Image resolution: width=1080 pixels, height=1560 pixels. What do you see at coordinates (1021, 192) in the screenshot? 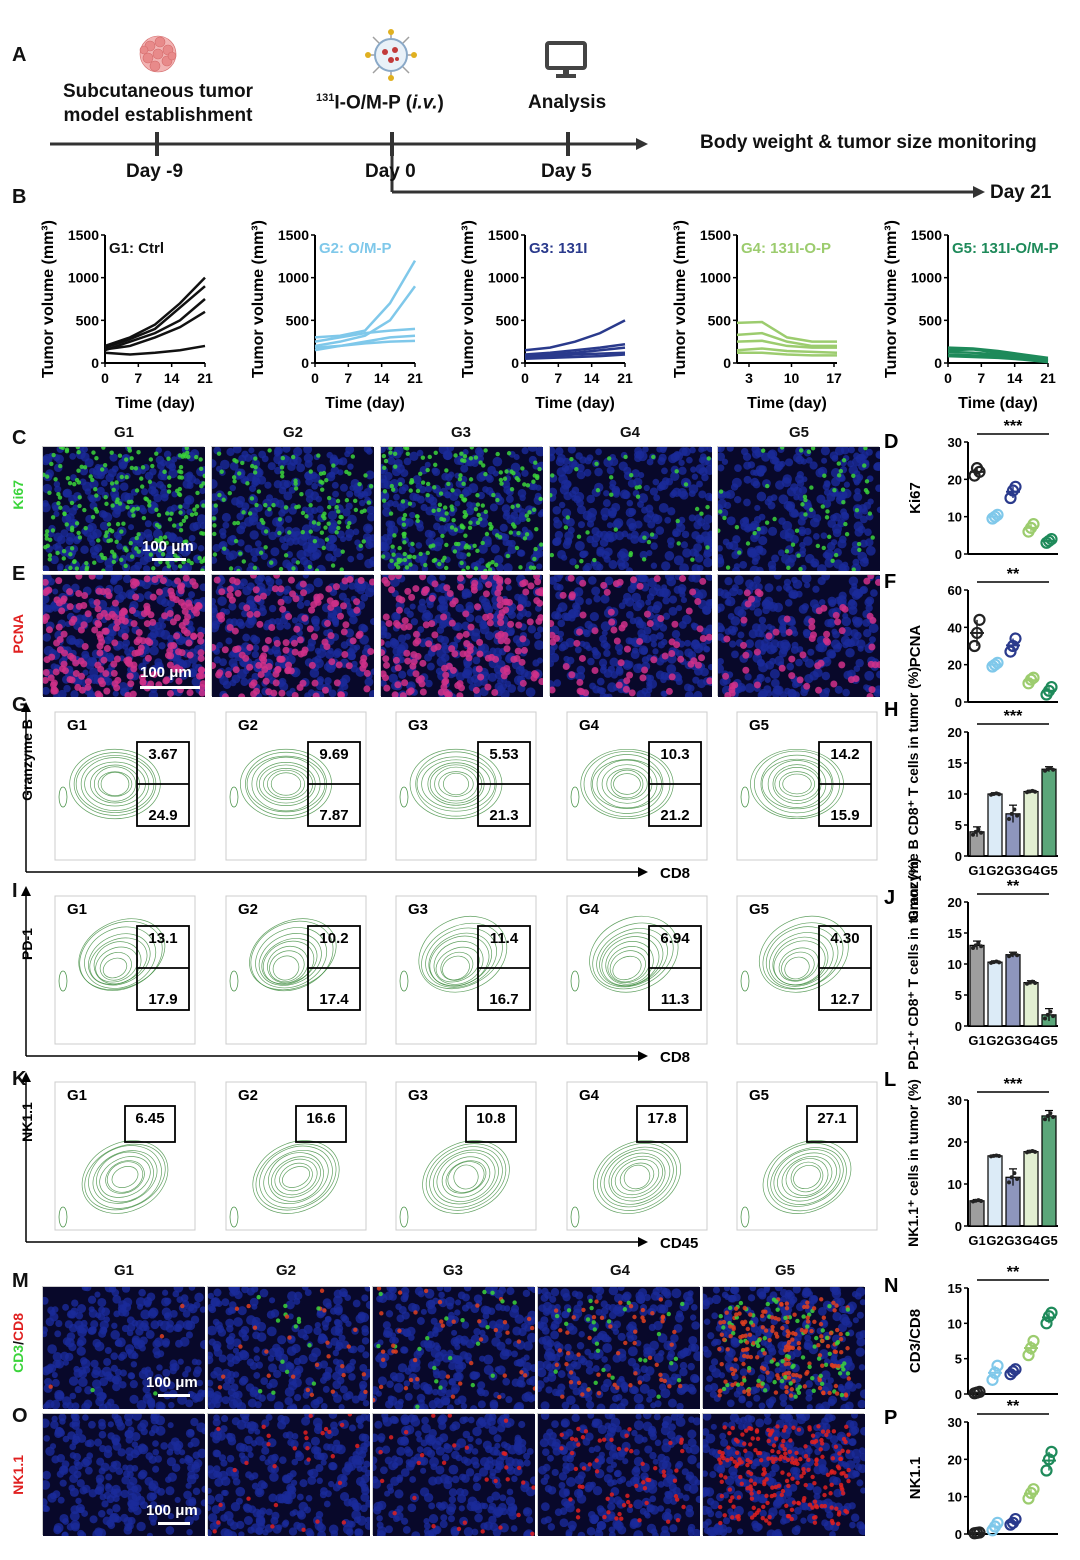
I see `day-21: Day 21` at bounding box center [1021, 192].